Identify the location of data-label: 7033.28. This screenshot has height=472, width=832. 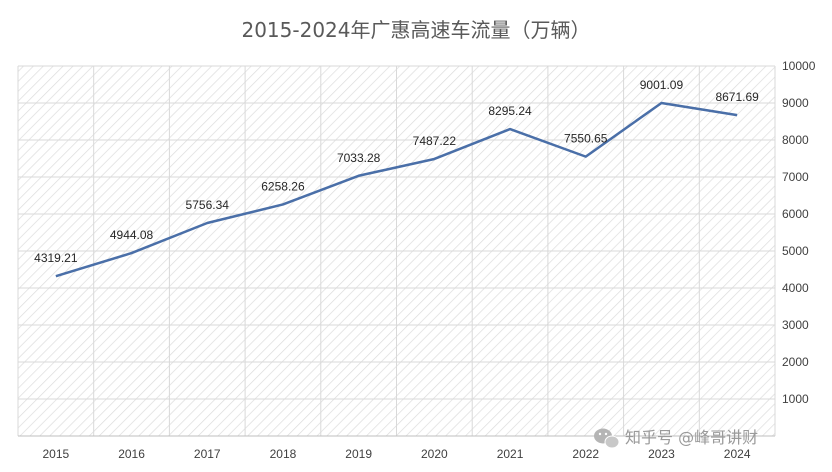
(359, 158).